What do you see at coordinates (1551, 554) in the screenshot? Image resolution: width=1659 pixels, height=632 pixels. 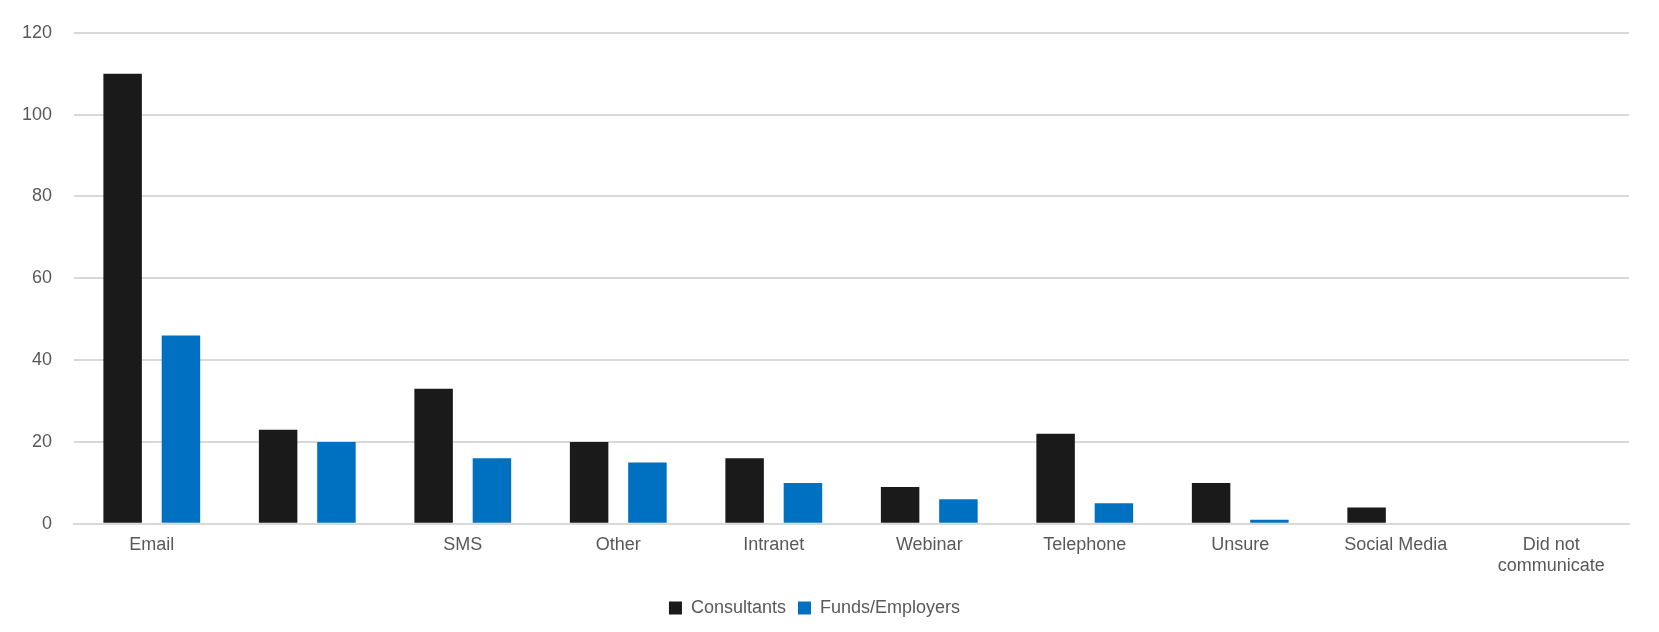 I see `x-tick-label: Did not communicate` at bounding box center [1551, 554].